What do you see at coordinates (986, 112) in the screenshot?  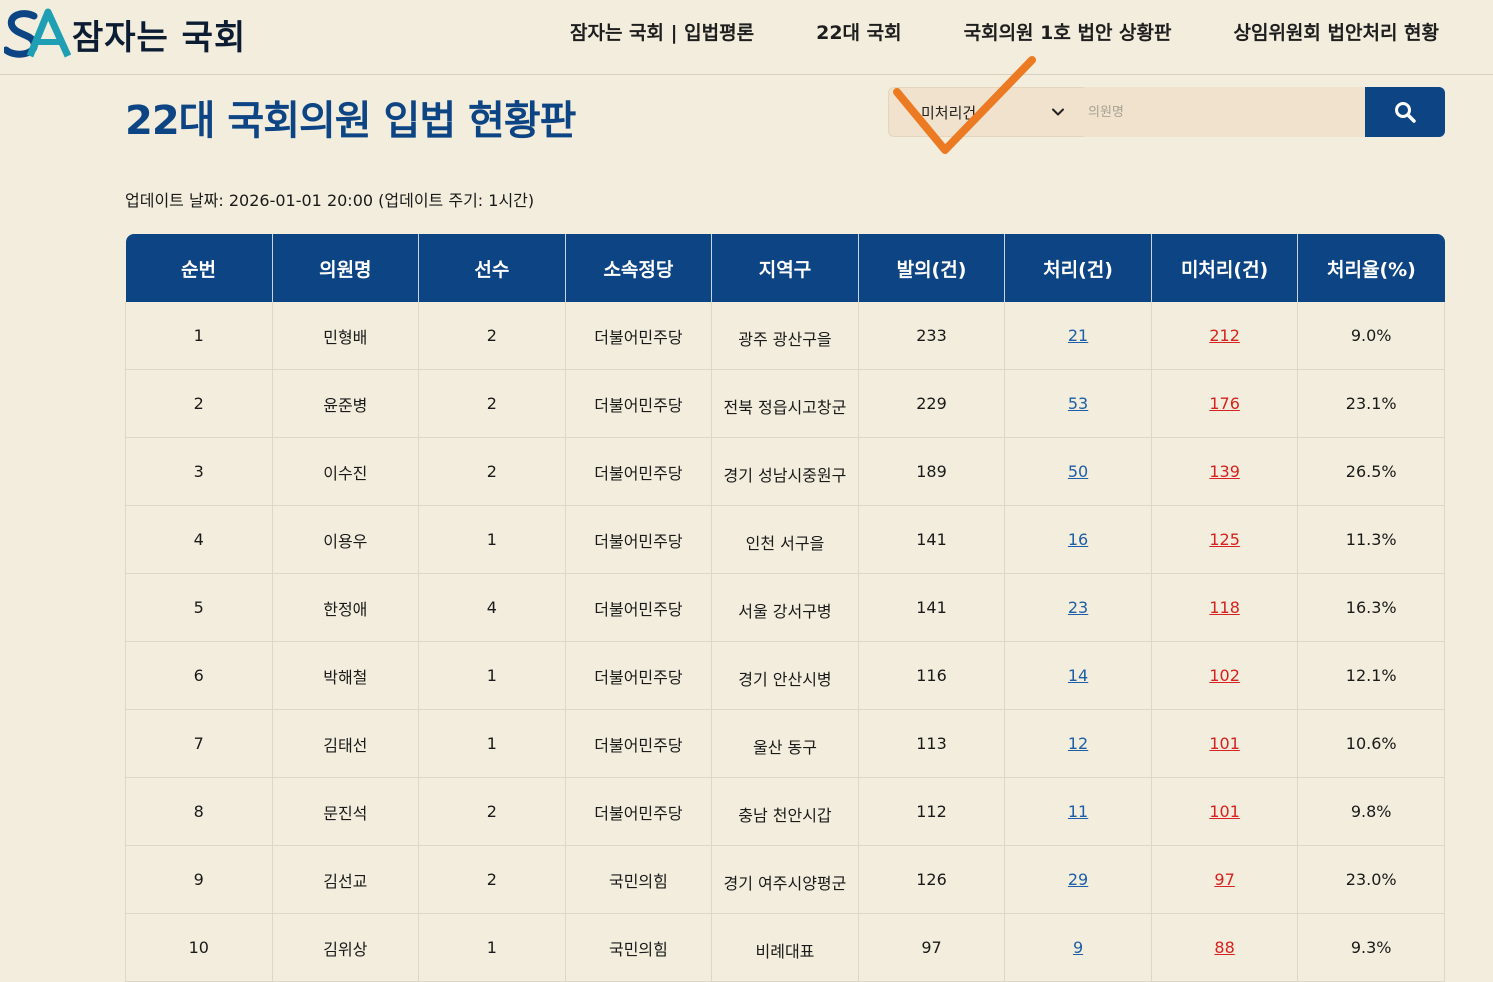 I see `filter-select: 미처리건` at bounding box center [986, 112].